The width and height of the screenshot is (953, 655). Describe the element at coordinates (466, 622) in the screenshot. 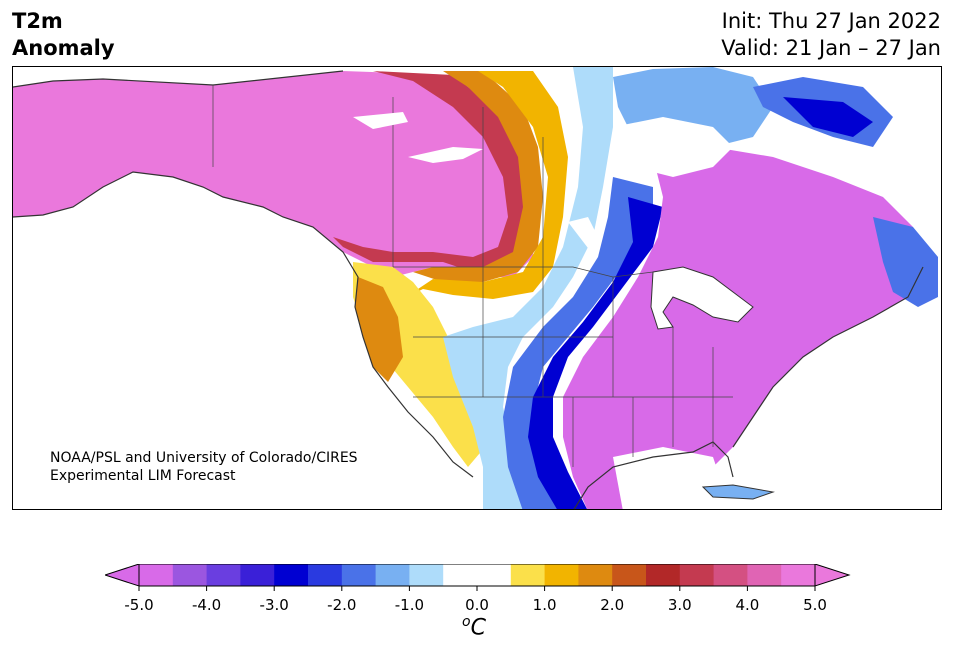

I see `colorbar-unit-sup: o` at that location.